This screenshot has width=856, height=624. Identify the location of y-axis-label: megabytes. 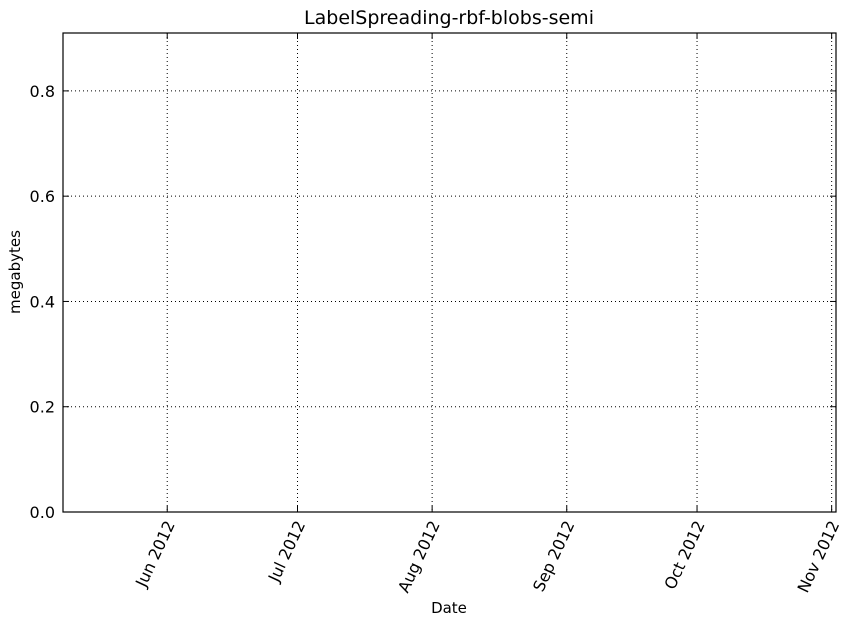
(15, 272).